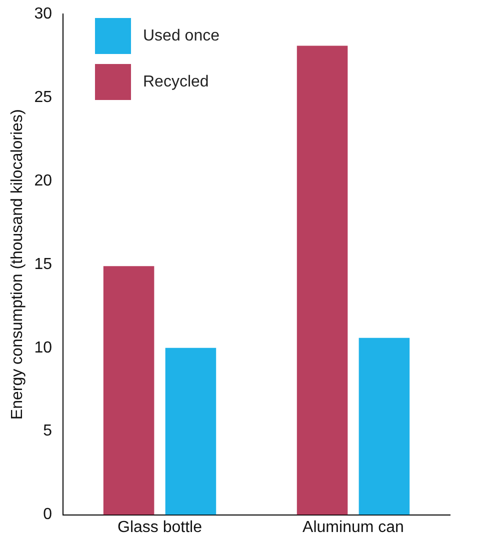  I want to click on y-axis-title: Energy consumption (thousand kilocalories), so click(17, 264).